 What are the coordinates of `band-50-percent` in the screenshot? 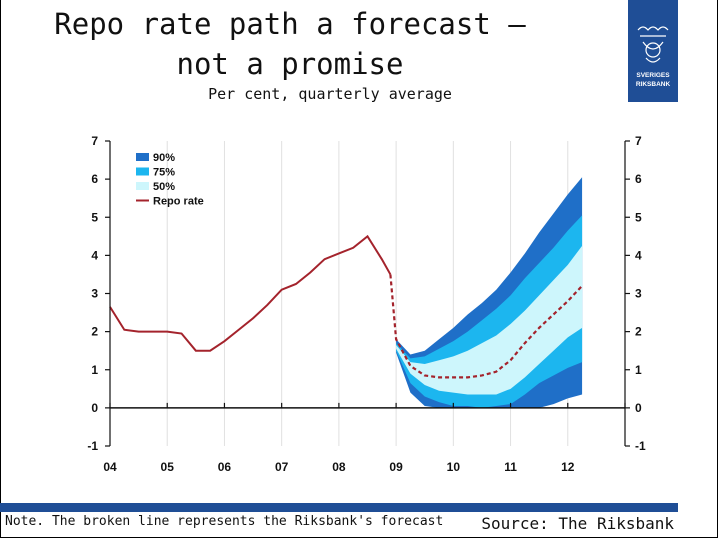 It's located at (489, 320).